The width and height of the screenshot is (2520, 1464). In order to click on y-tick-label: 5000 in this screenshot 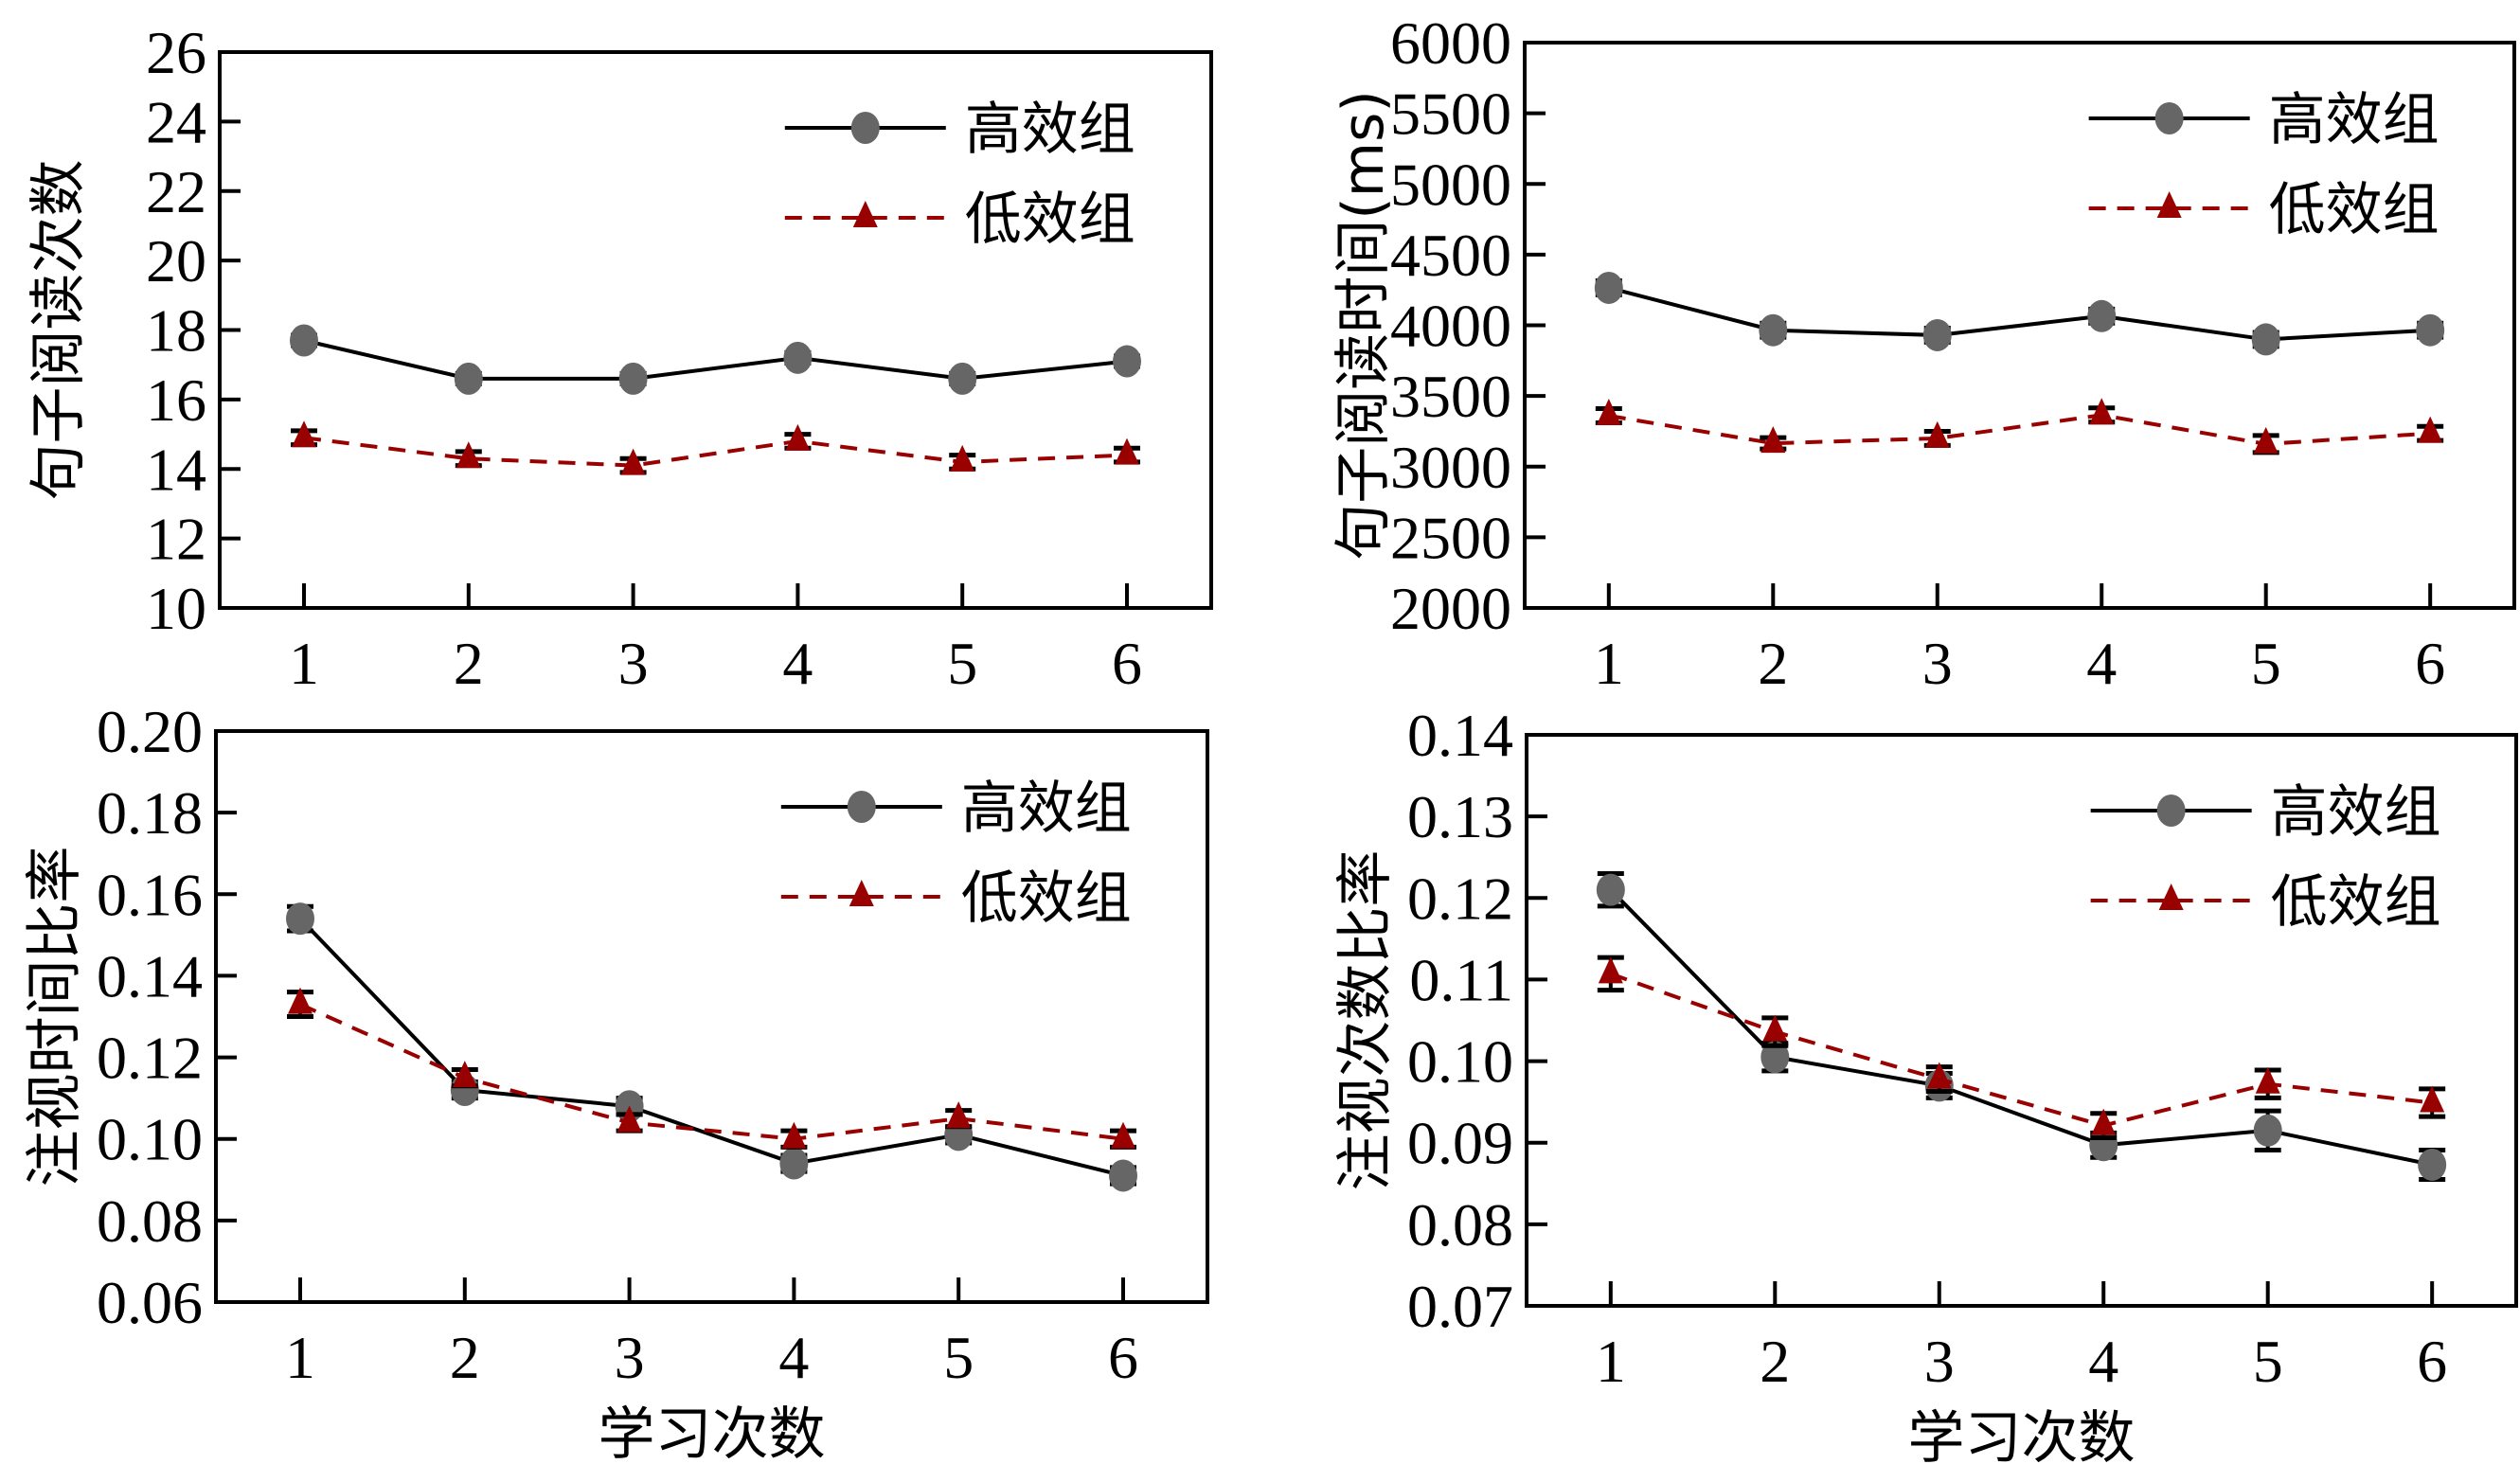, I will do `click(1450, 184)`.